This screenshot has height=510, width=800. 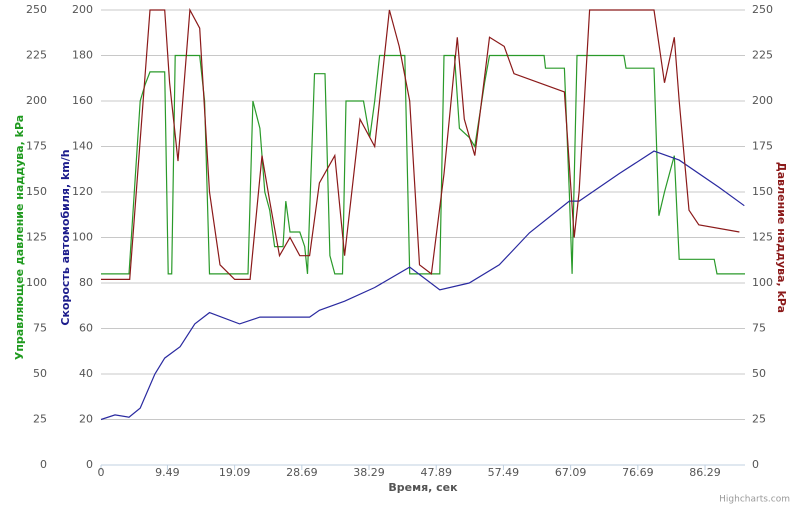 What do you see at coordinates (86, 419) in the screenshot?
I see `y-tick-label: 20` at bounding box center [86, 419].